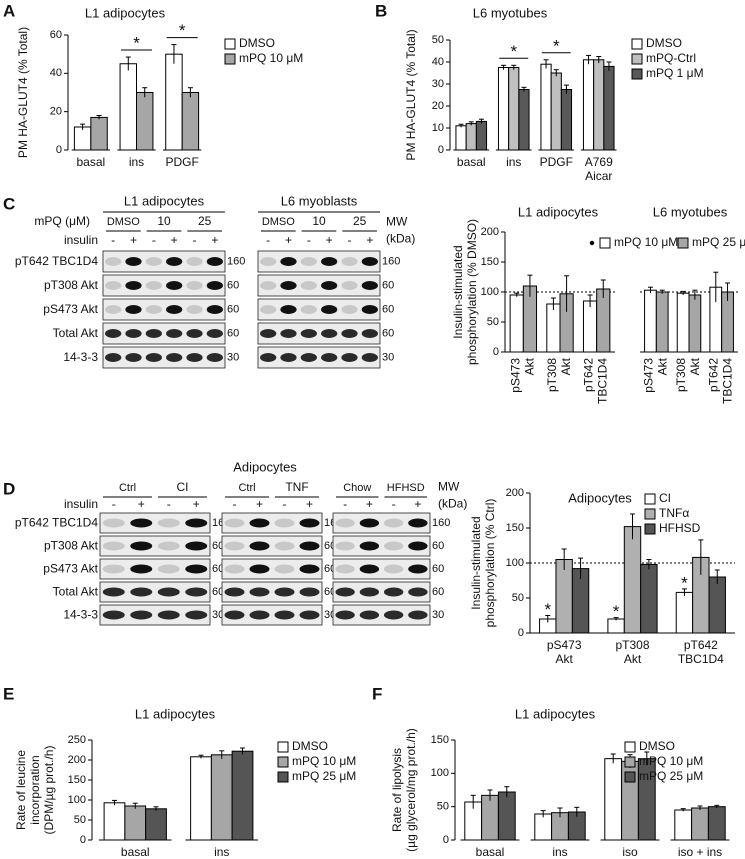 This screenshot has width=745, height=859. Describe the element at coordinates (123, 222) in the screenshot. I see `blot-group-label: DMSO` at that location.